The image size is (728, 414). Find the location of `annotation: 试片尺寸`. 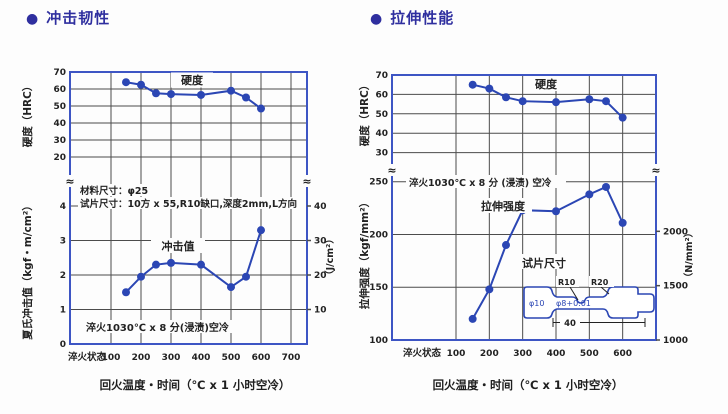

annotation: 试片尺寸 is located at coordinates (544, 263).